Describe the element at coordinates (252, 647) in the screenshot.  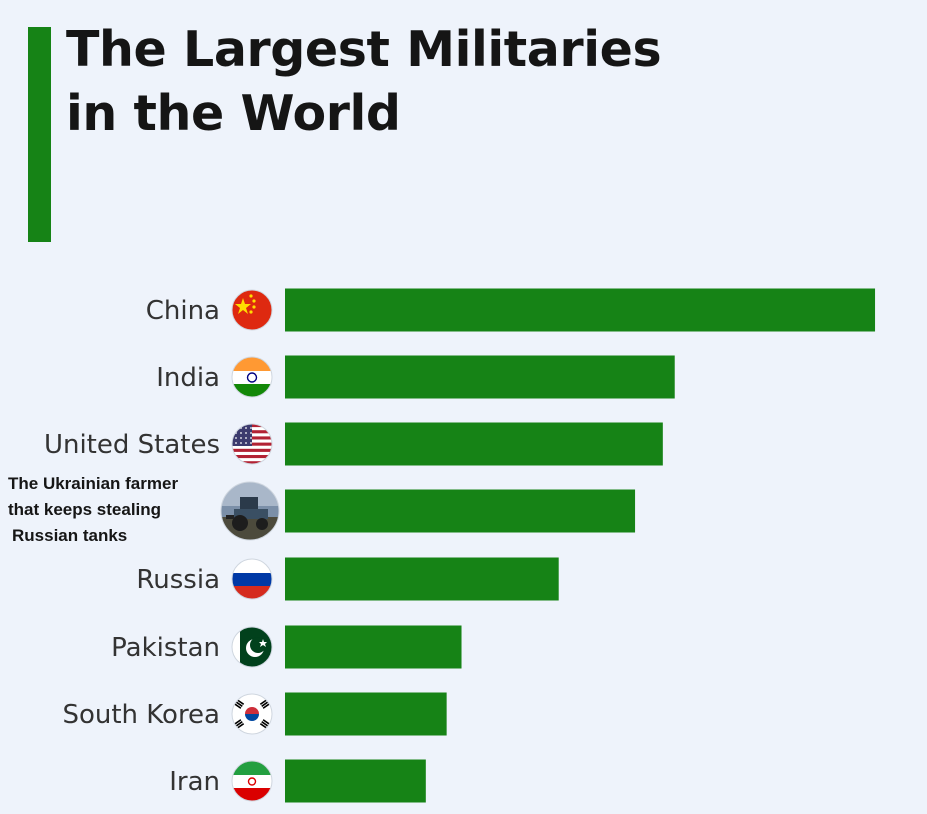
I see `pakistan-flag-icon` at that location.